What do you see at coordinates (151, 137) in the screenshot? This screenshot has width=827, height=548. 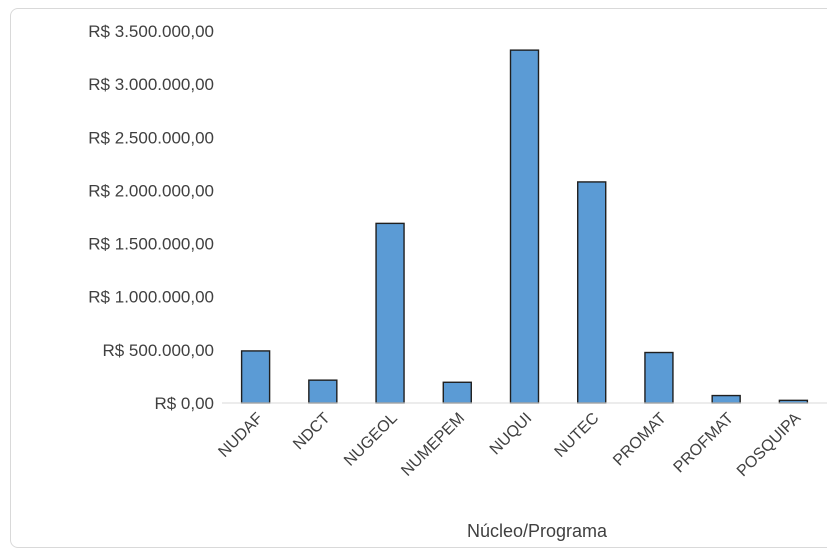 I see `y-tick-label: R$ 2.500.000,00` at bounding box center [151, 137].